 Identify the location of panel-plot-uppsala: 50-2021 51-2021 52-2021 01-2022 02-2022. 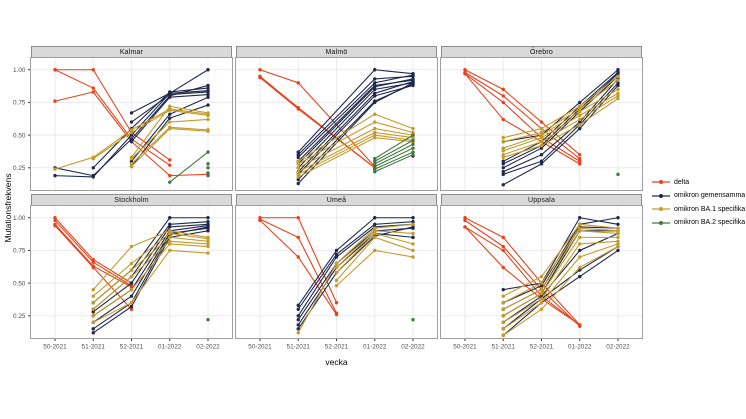
(541, 278).